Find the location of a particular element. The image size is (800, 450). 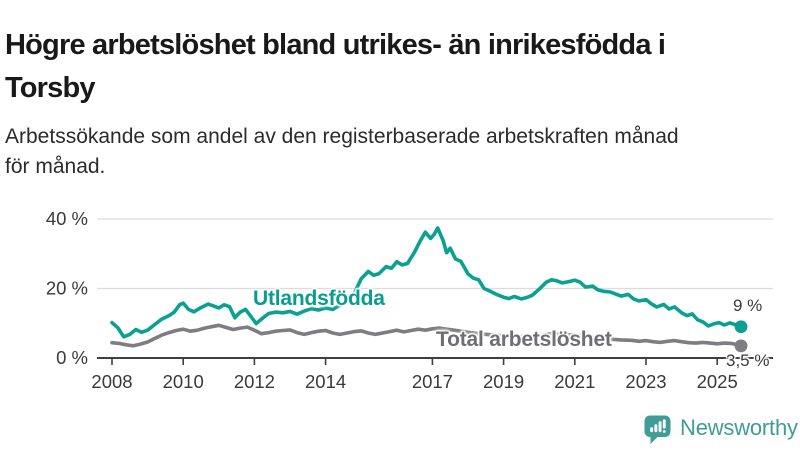

x-axis-label-2021: 2021 is located at coordinates (574, 381).